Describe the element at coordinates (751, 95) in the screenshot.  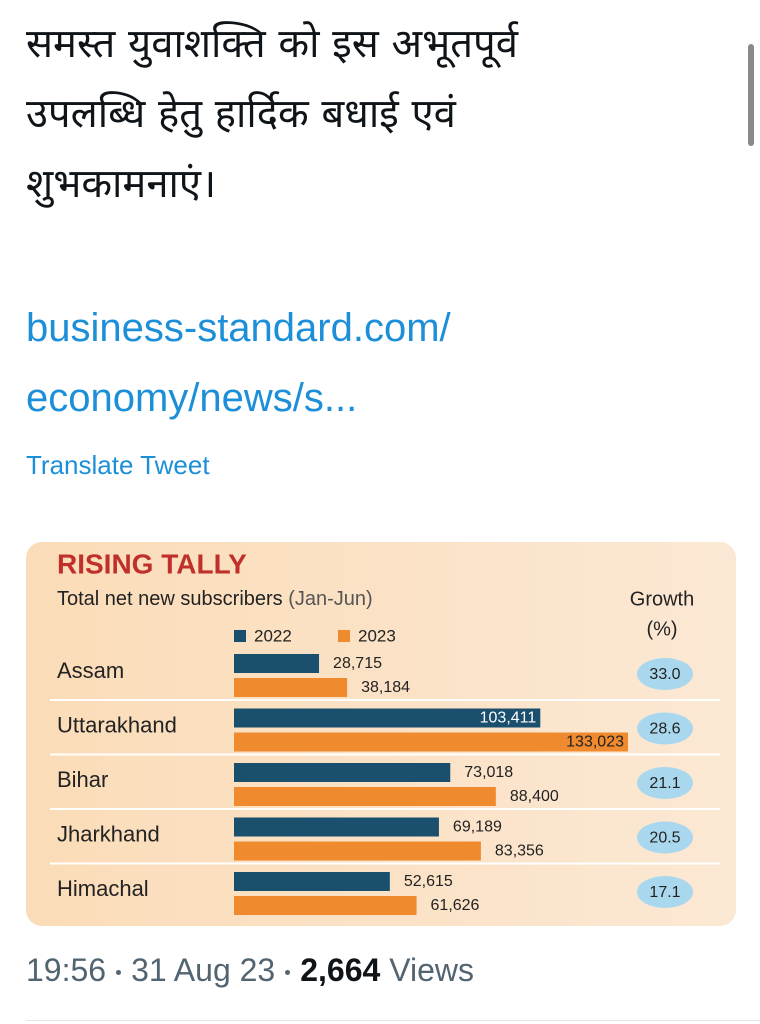
I see `scrollbar` at that location.